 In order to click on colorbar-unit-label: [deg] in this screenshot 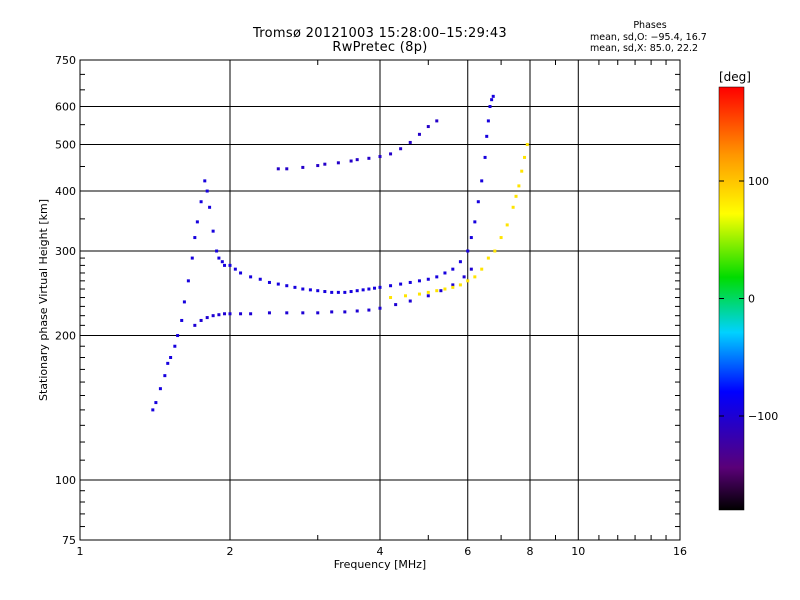, I will do `click(735, 77)`.